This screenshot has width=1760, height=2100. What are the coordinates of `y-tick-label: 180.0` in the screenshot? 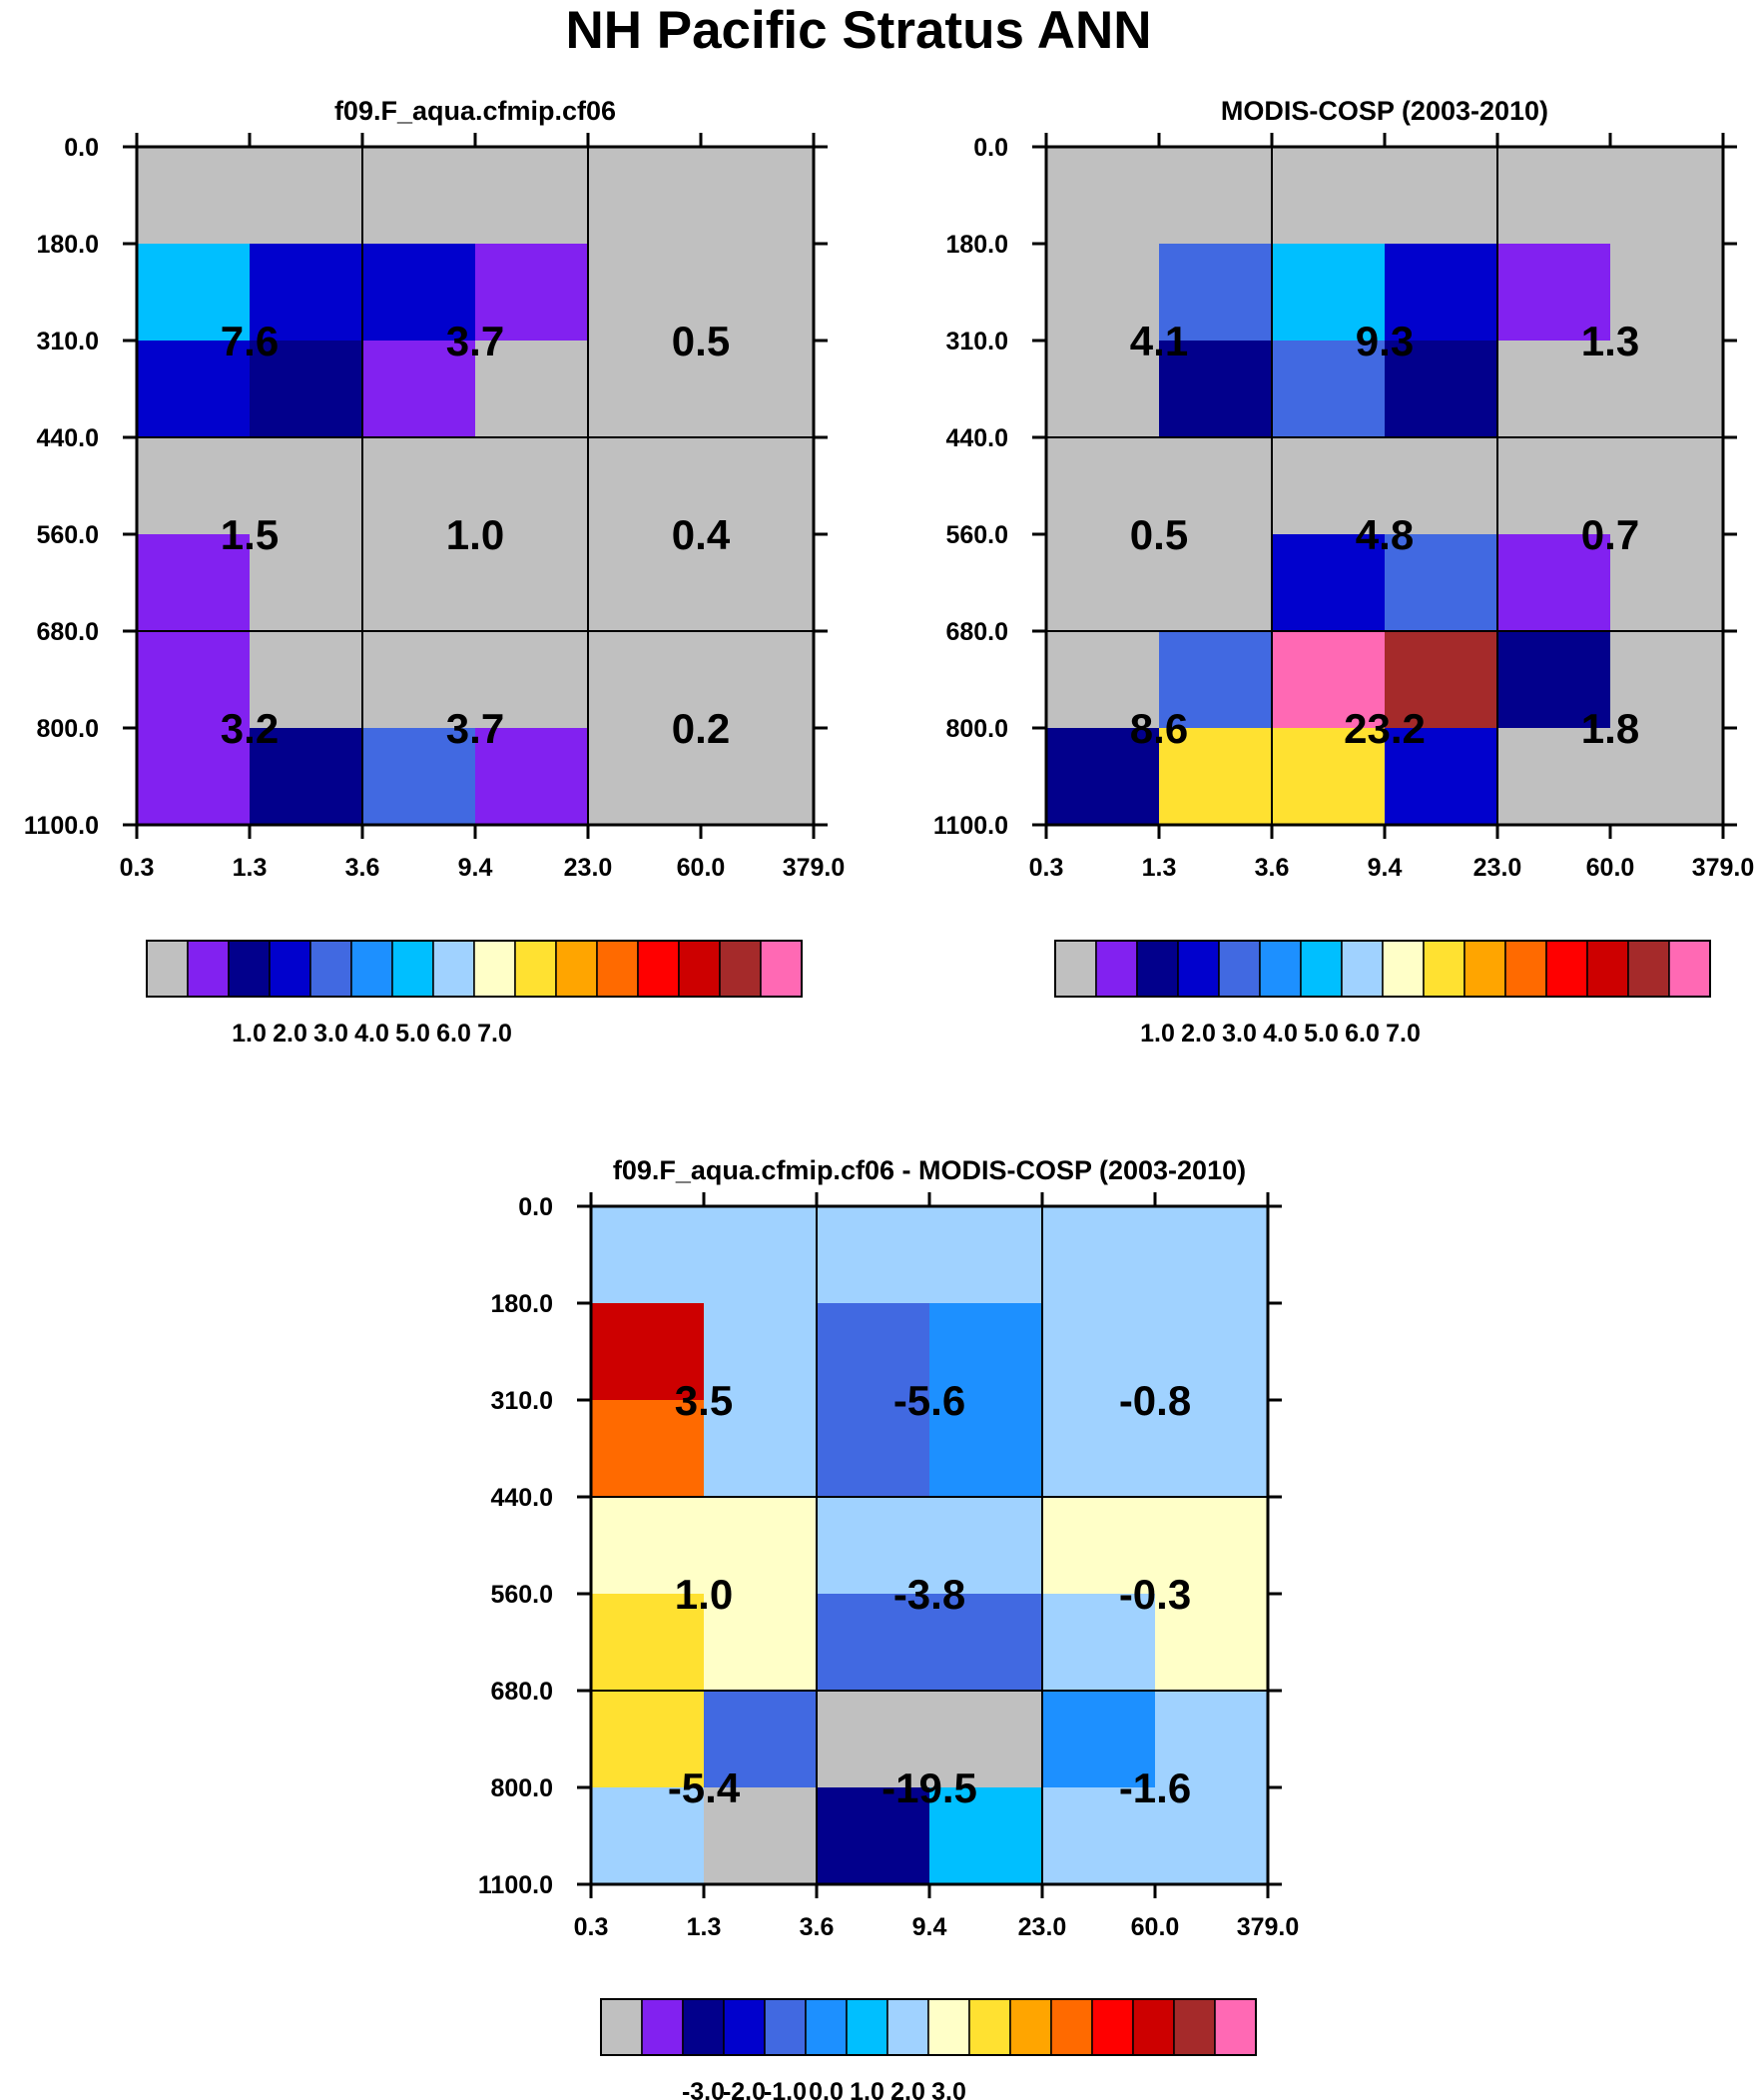 It's located at (521, 1304).